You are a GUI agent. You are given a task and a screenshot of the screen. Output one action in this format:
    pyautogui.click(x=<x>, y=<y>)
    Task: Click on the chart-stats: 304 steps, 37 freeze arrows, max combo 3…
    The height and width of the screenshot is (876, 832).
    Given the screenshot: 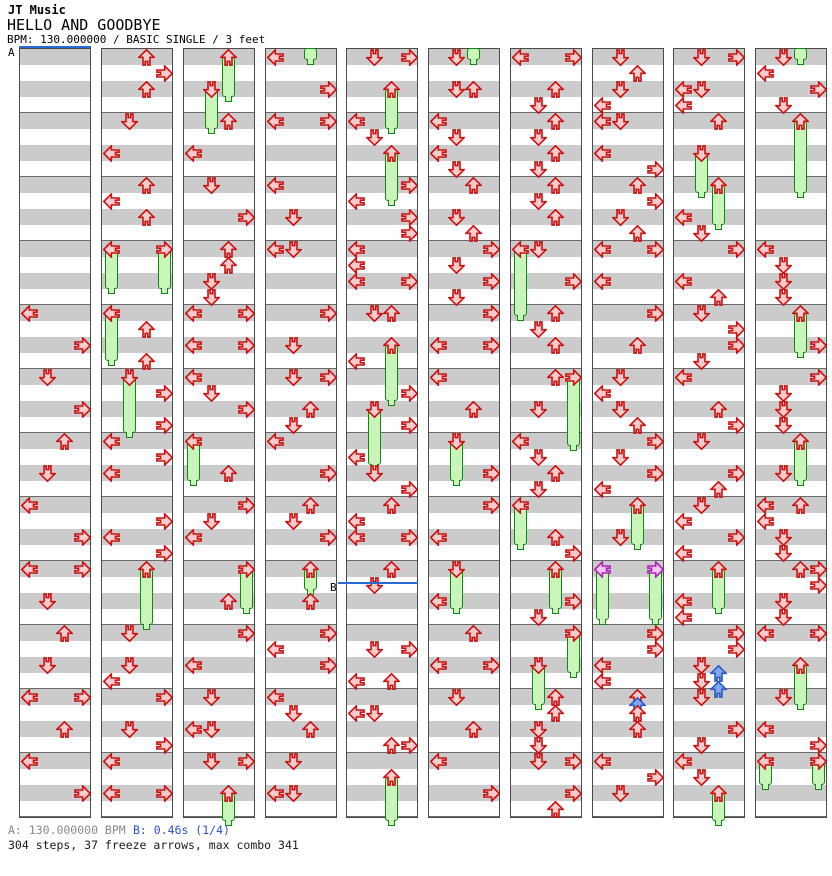 What is the action you would take?
    pyautogui.click(x=153, y=845)
    